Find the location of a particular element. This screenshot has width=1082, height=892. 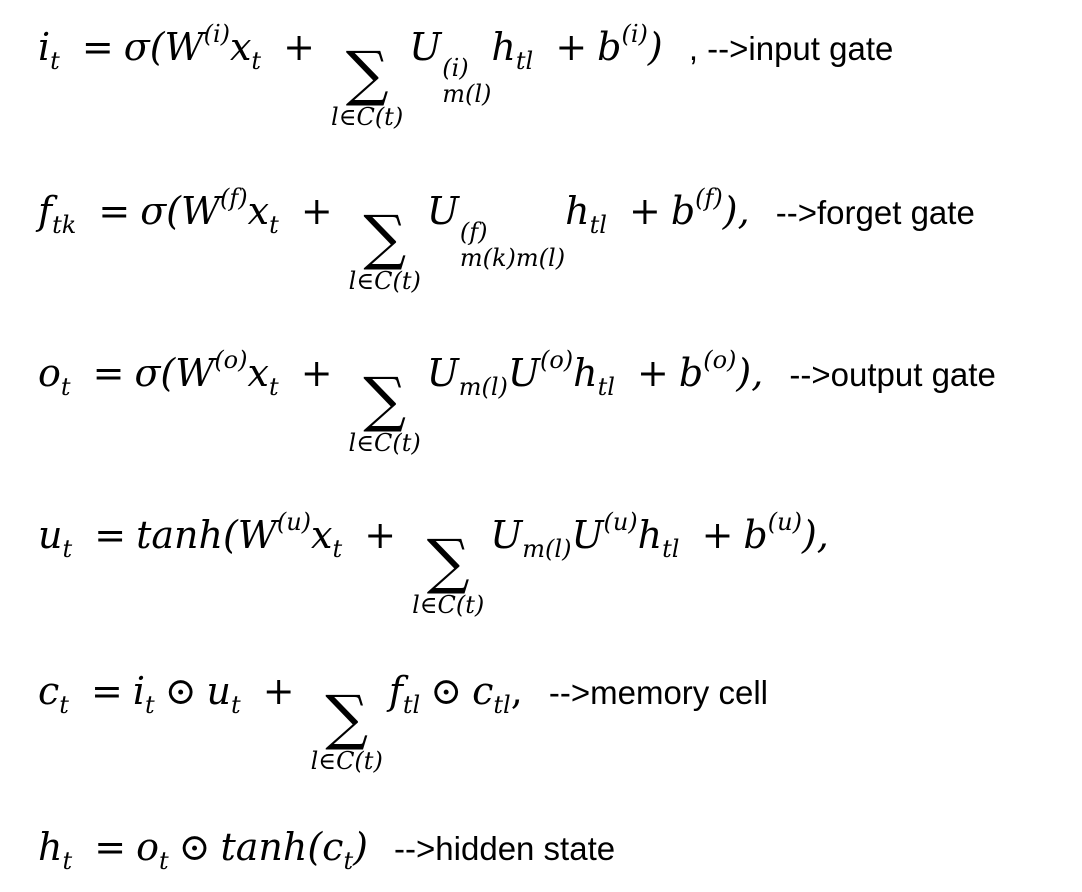

w-superscript: (o) is located at coordinates (231, 360).